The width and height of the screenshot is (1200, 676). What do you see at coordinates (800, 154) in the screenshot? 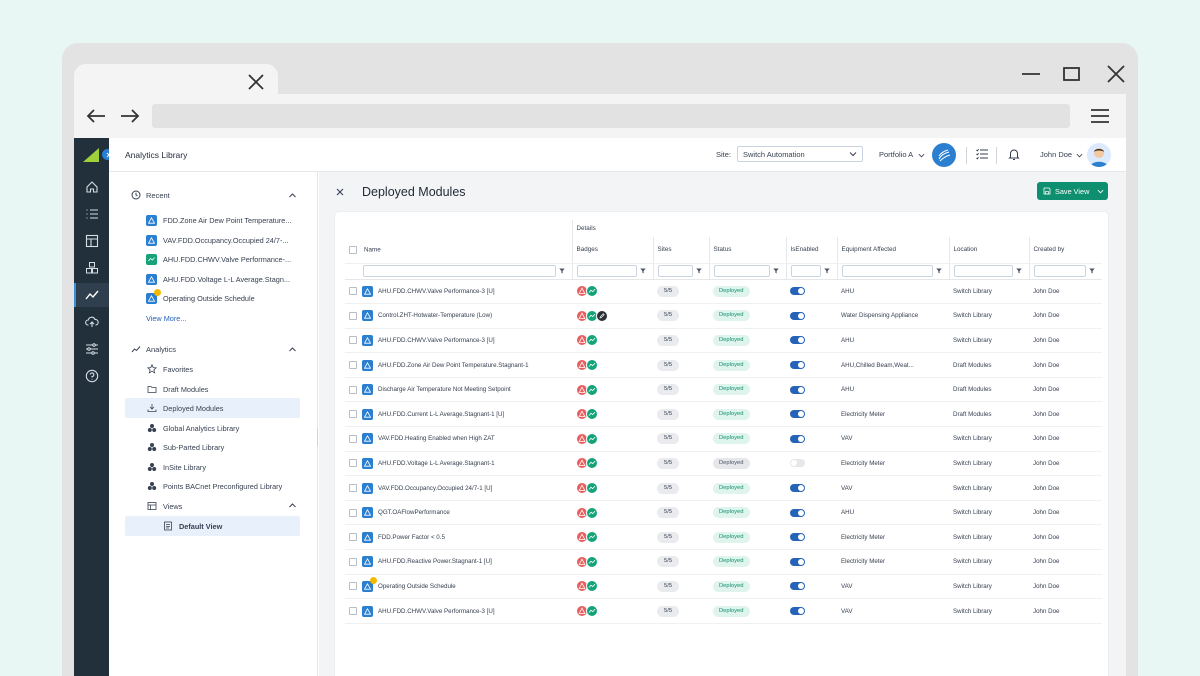
I see `site-select: Switch Automation` at bounding box center [800, 154].